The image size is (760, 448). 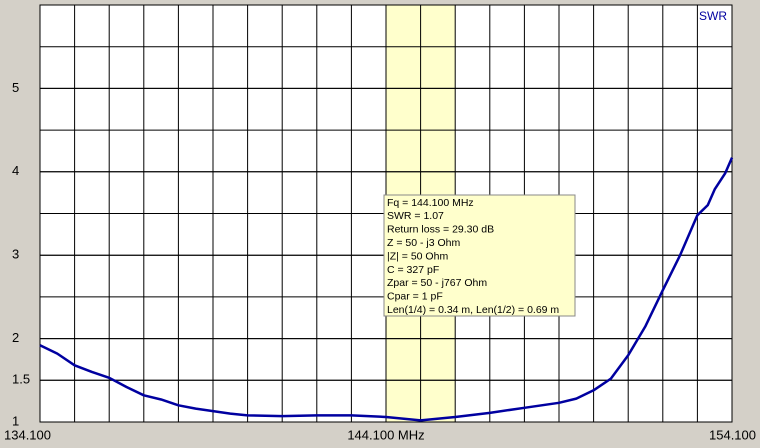 What do you see at coordinates (430, 203) in the screenshot?
I see `info-line: Fq = 144.100 MHz` at bounding box center [430, 203].